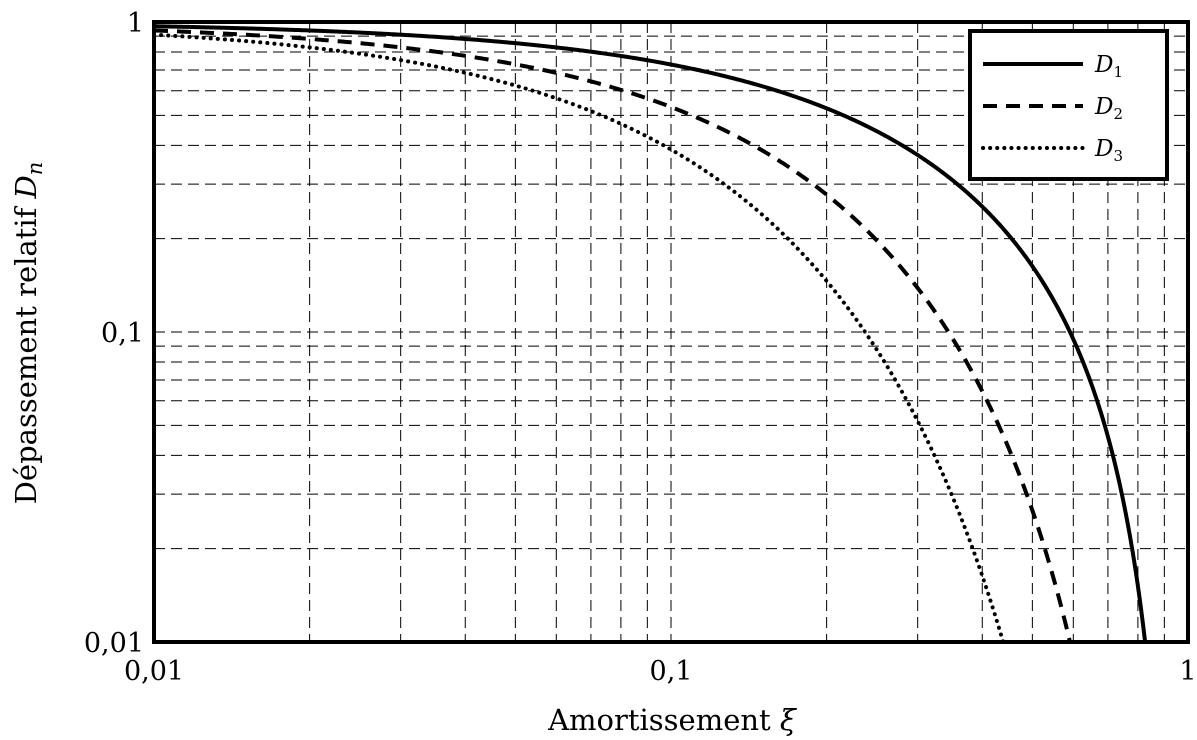  I want to click on x-axis-label: Amortissement ξ, so click(672, 720).